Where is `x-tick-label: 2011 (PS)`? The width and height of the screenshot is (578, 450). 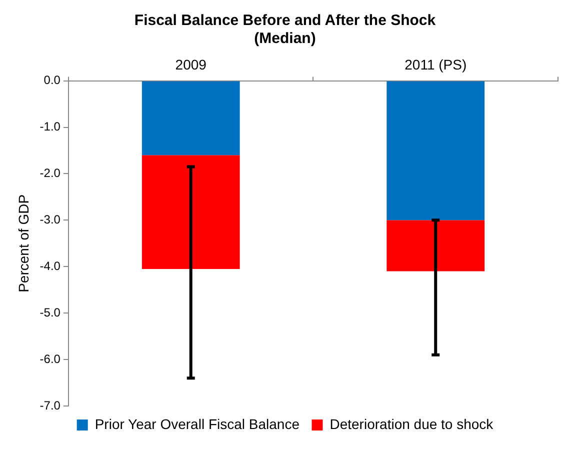
x-tick-label: 2011 (PS) is located at coordinates (435, 64).